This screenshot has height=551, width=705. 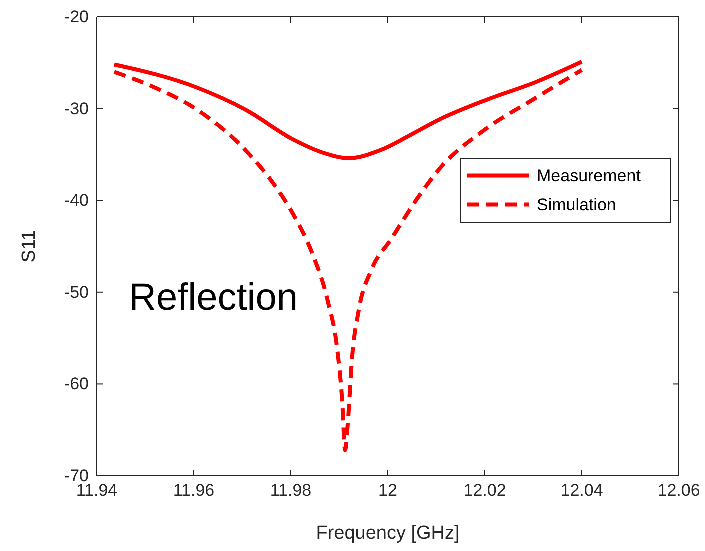 I want to click on x-tick-label: 12.04, so click(x=582, y=490).